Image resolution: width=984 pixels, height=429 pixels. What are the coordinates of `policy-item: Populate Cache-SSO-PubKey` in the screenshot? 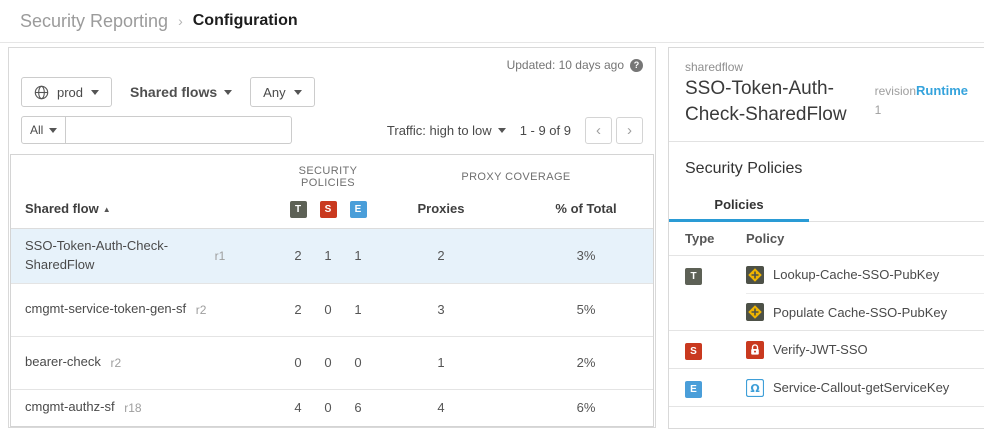 It's located at (865, 311).